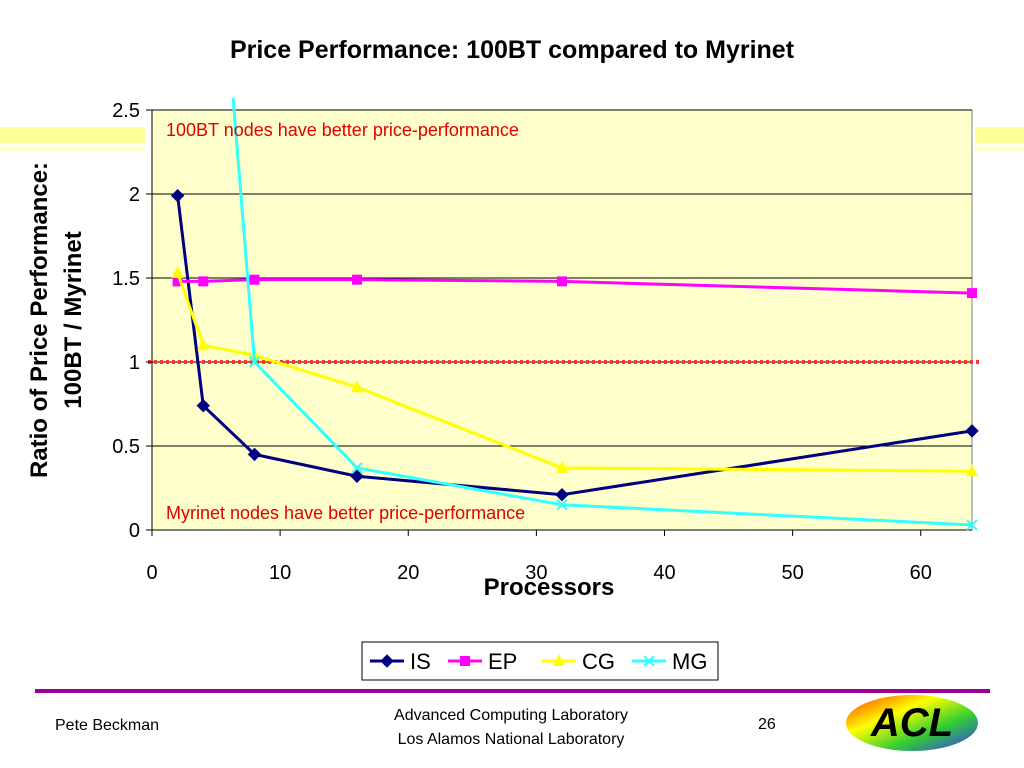 The width and height of the screenshot is (1024, 768). I want to click on y-tick-label-3: 1.5, so click(126, 279).